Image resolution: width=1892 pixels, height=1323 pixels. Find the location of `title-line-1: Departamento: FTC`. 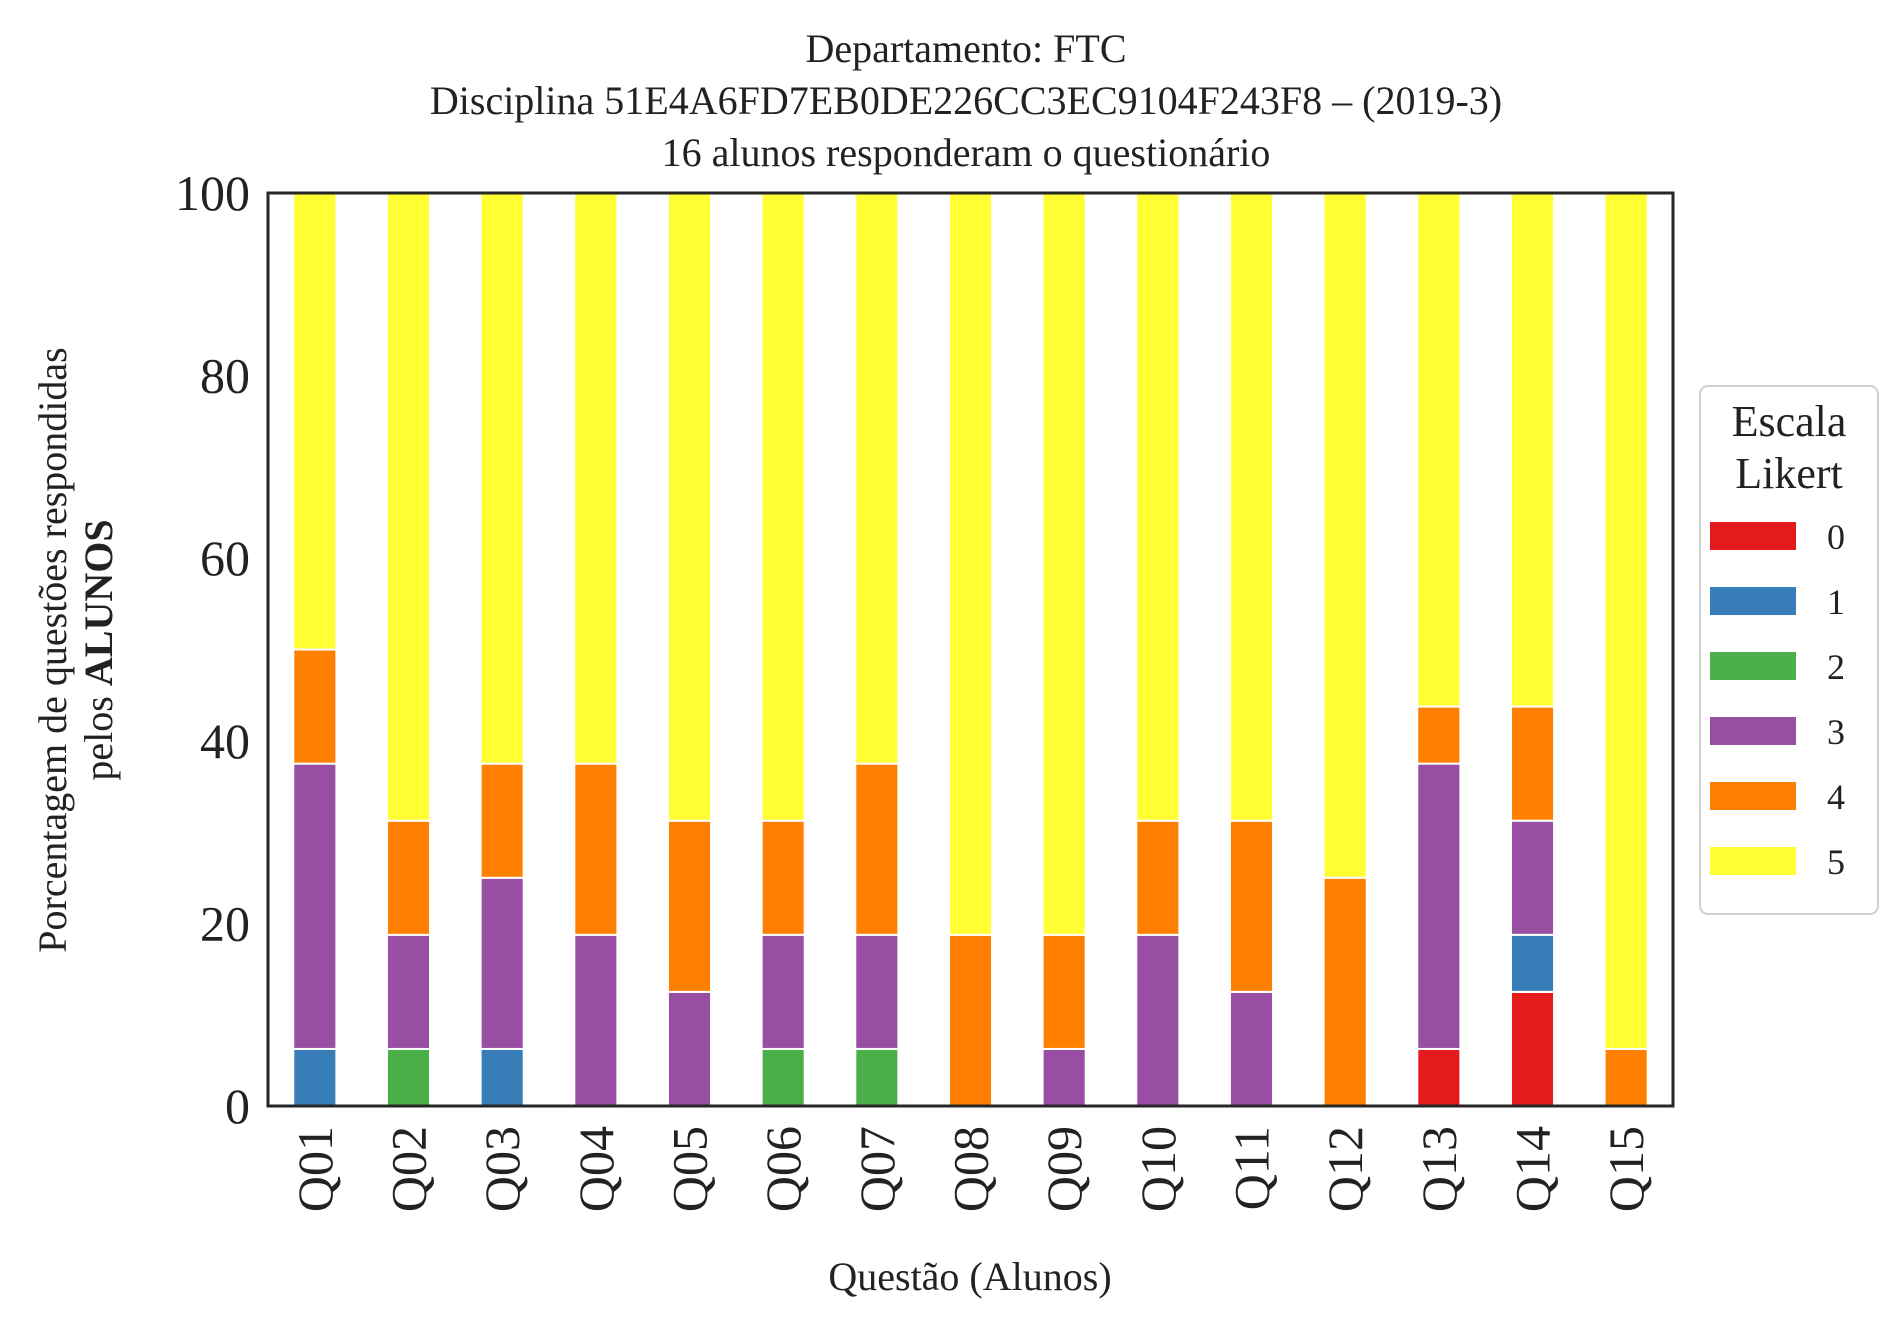

title-line-1: Departamento: FTC is located at coordinates (965, 48).